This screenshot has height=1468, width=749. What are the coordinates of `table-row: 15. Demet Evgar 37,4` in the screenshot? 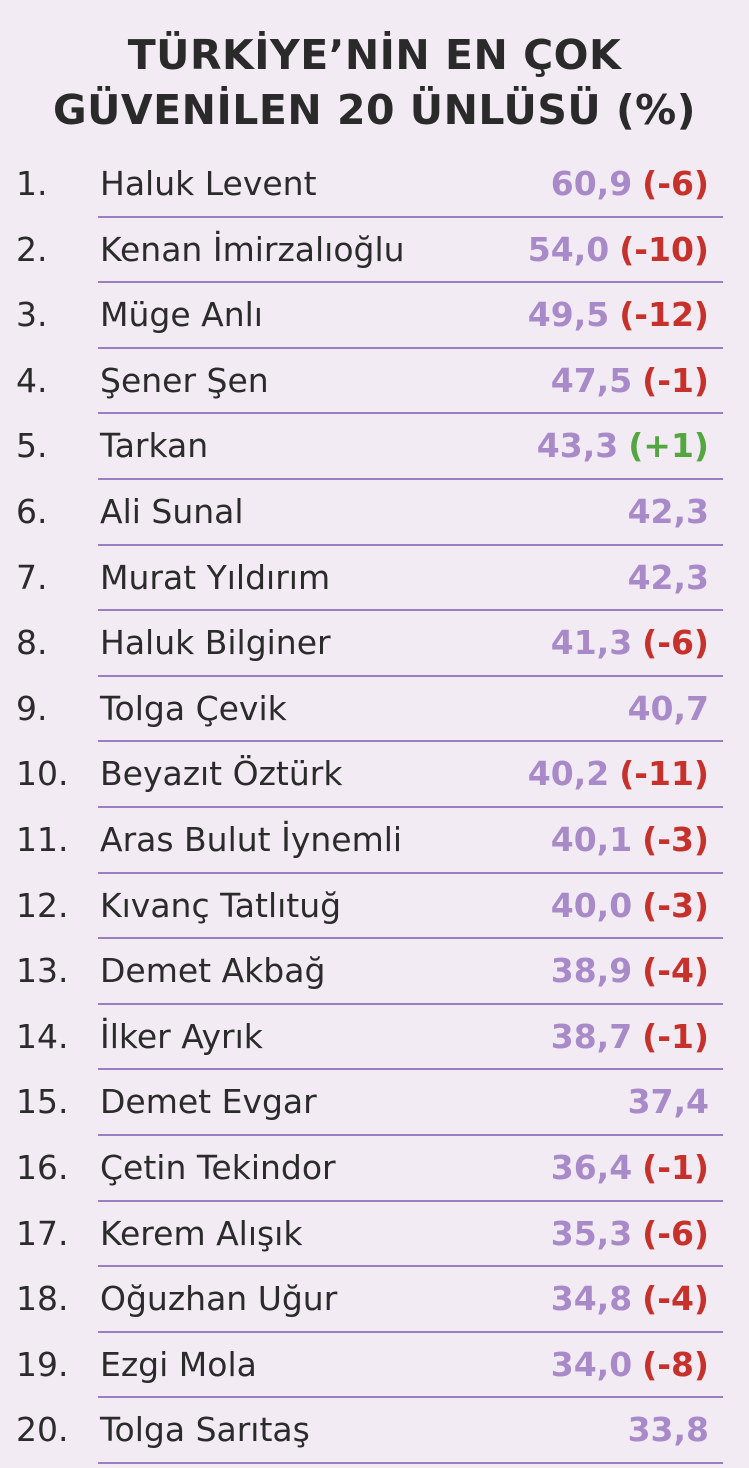 It's located at (374, 1103).